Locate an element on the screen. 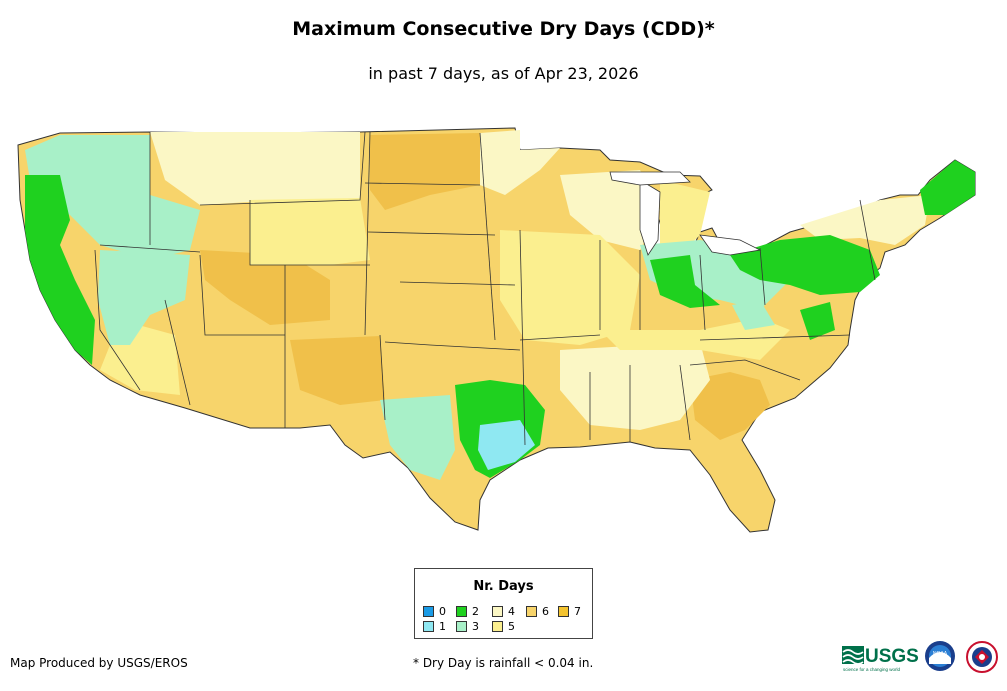 This screenshot has height=691, width=1007. map-subtitle: in past 7 days, as of Apr 23, 2026 is located at coordinates (503, 73).